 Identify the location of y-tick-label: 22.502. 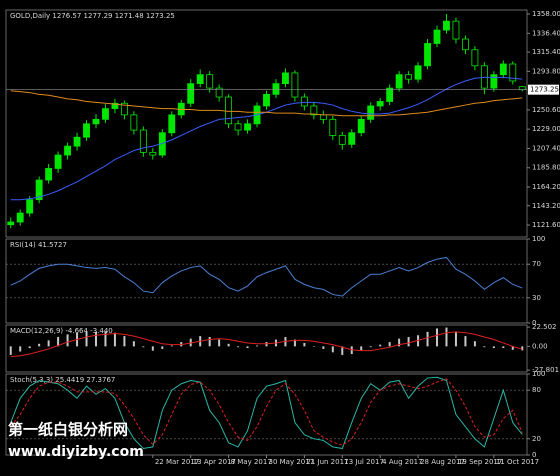
(544, 327).